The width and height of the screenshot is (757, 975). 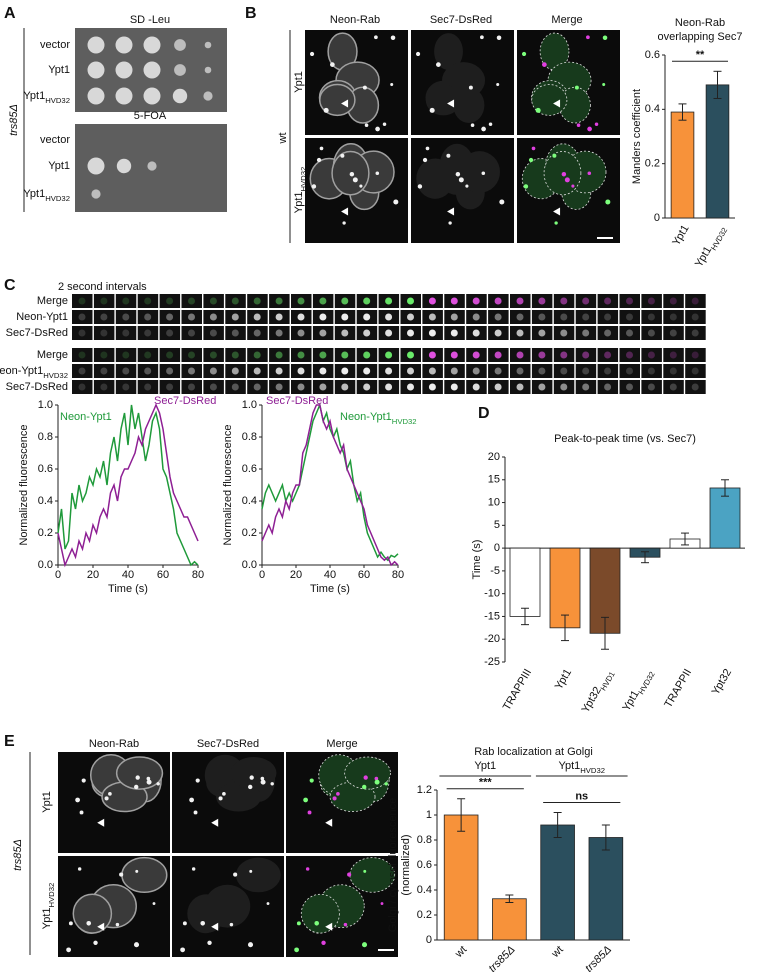 What do you see at coordinates (45, 501) in the screenshot?
I see `y-tick-label: 0.4` at bounding box center [45, 501].